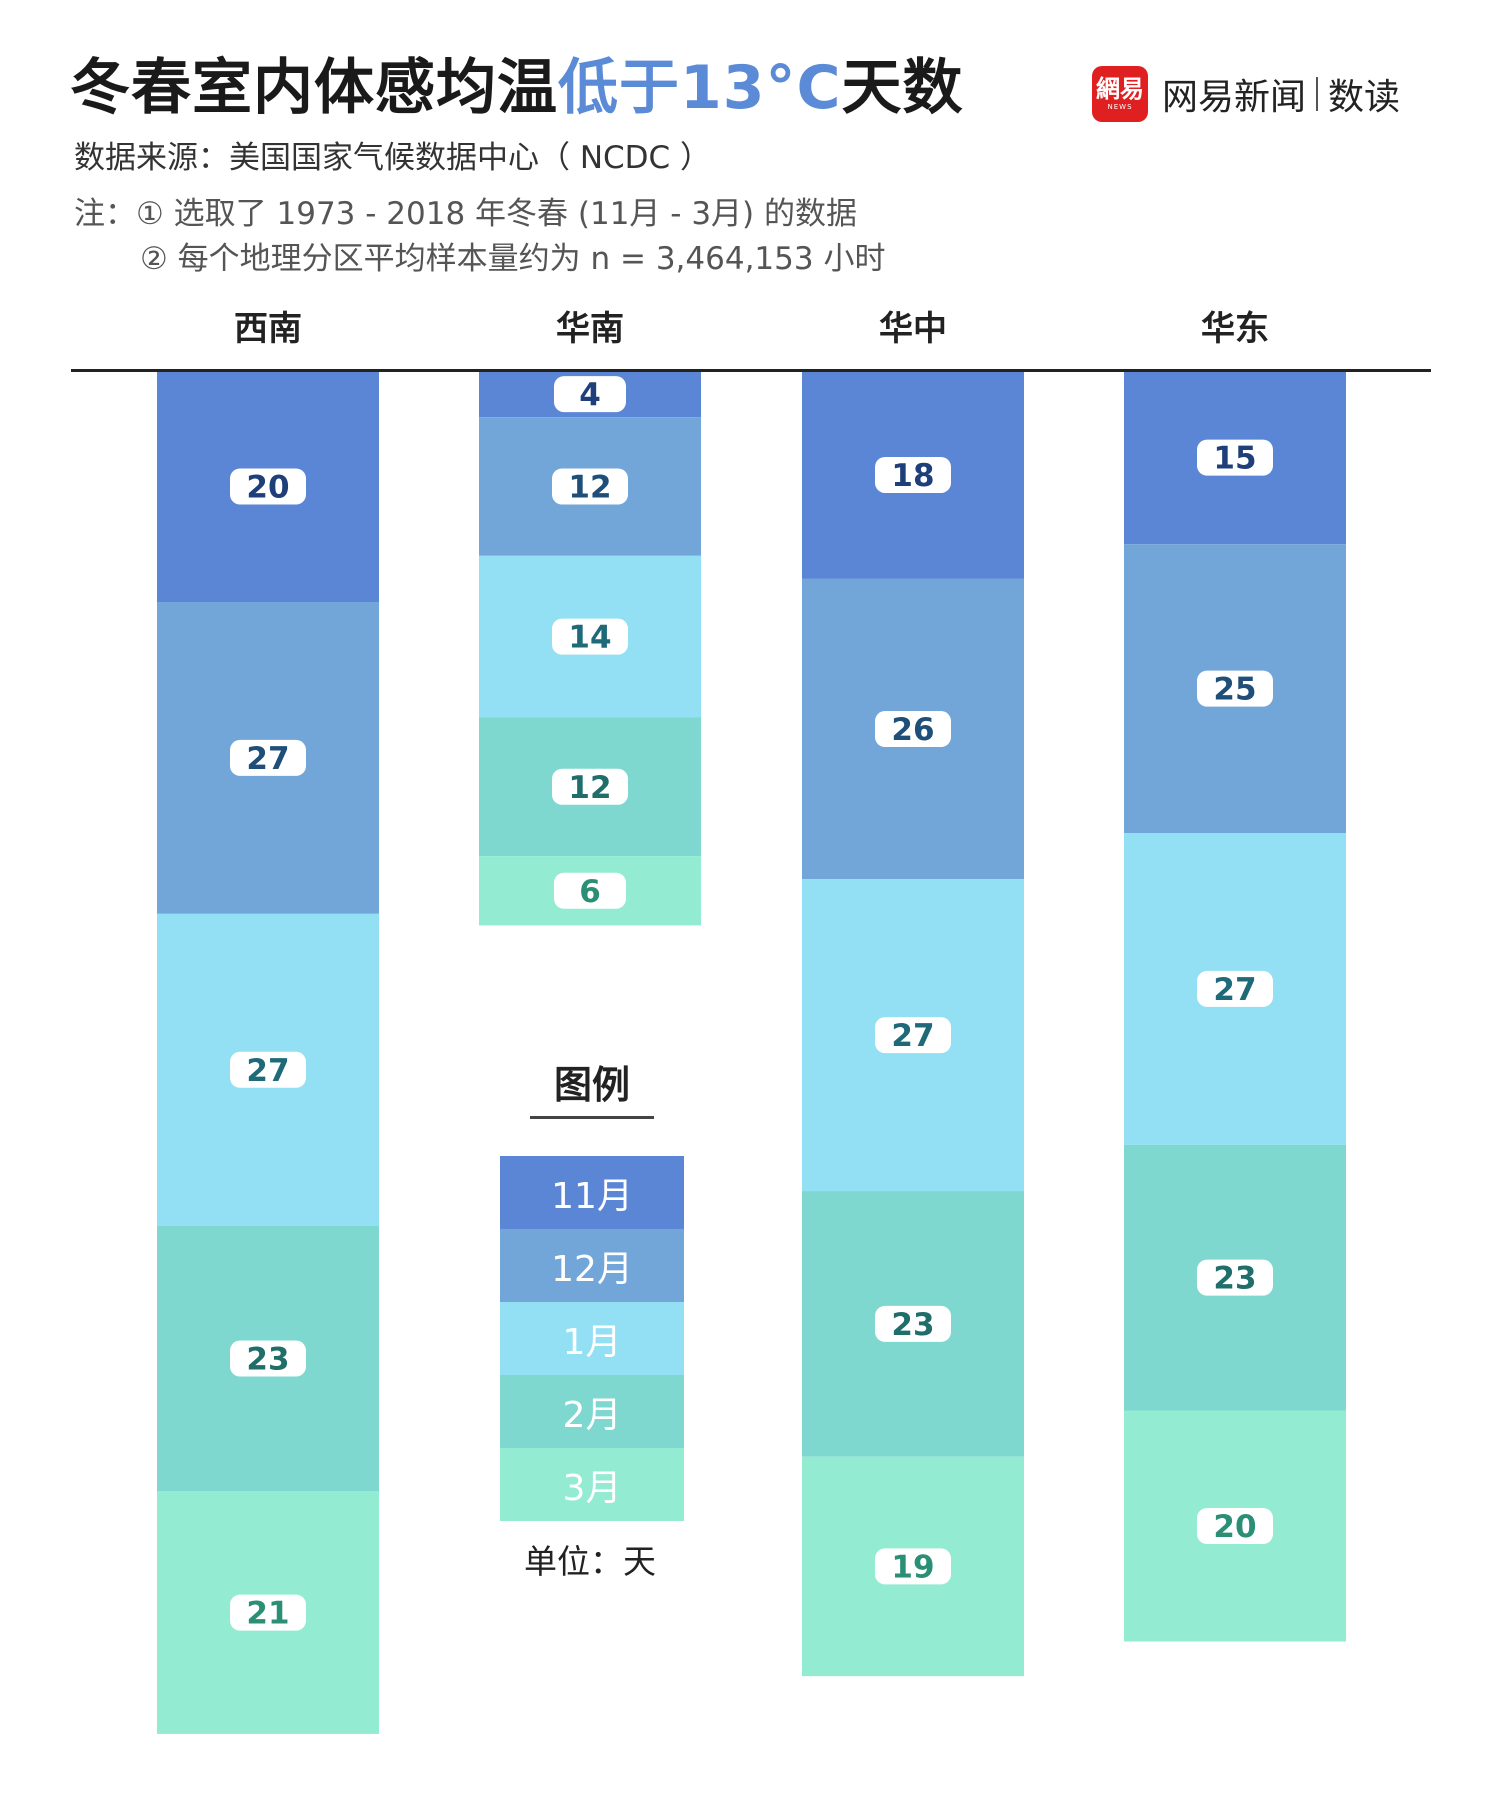  What do you see at coordinates (314, 88) in the screenshot?
I see `title-main: 冬春室内体感均温` at bounding box center [314, 88].